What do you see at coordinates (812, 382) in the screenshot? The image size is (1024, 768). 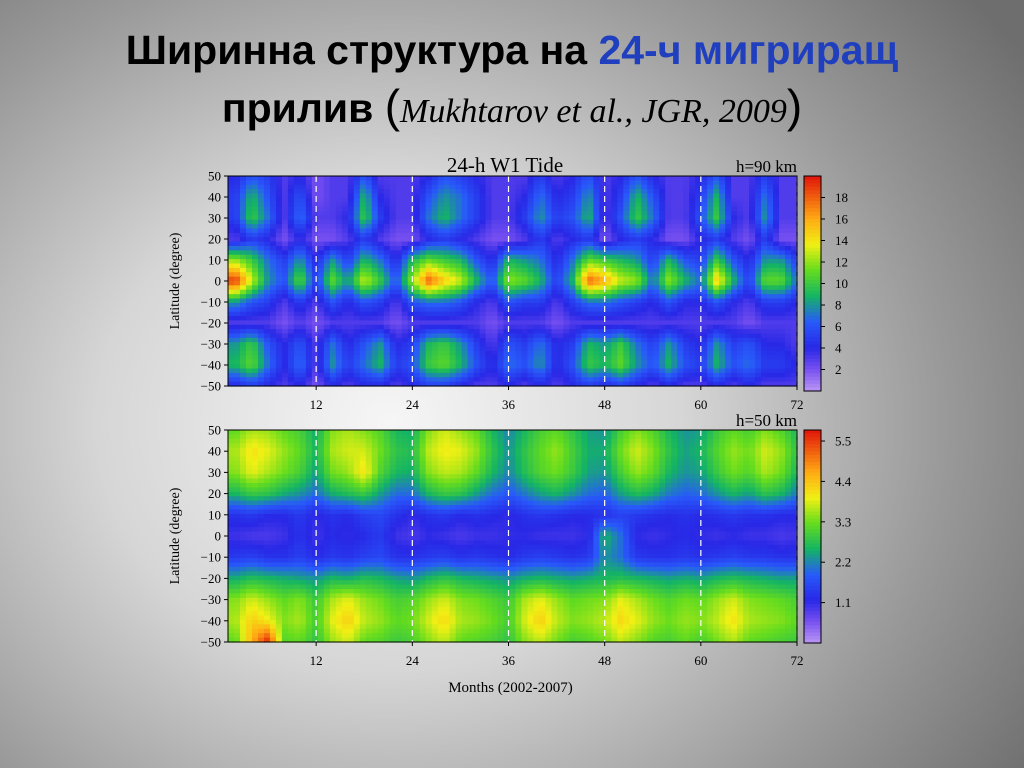 I see `colorbar-segment` at bounding box center [812, 382].